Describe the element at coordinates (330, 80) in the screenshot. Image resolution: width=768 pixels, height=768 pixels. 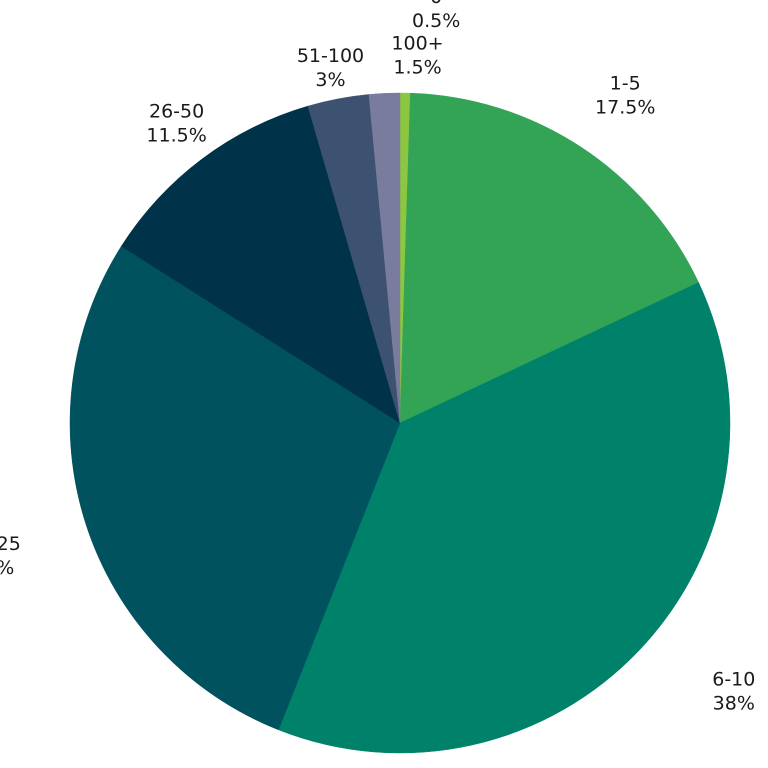
I see `pie-label-percent: 3%` at that location.